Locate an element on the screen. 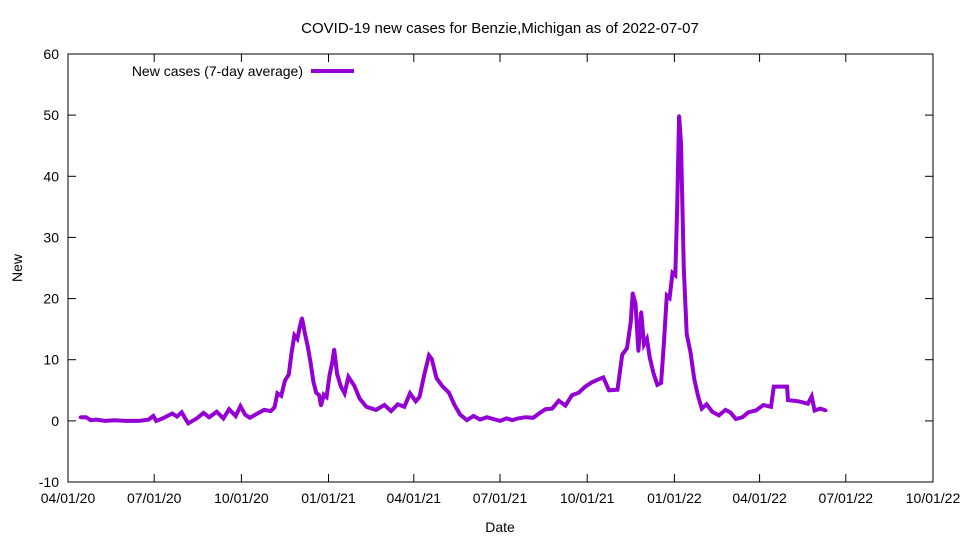 Image resolution: width=960 pixels, height=540 pixels. x-tick-label: 07/01/20 is located at coordinates (154, 498).